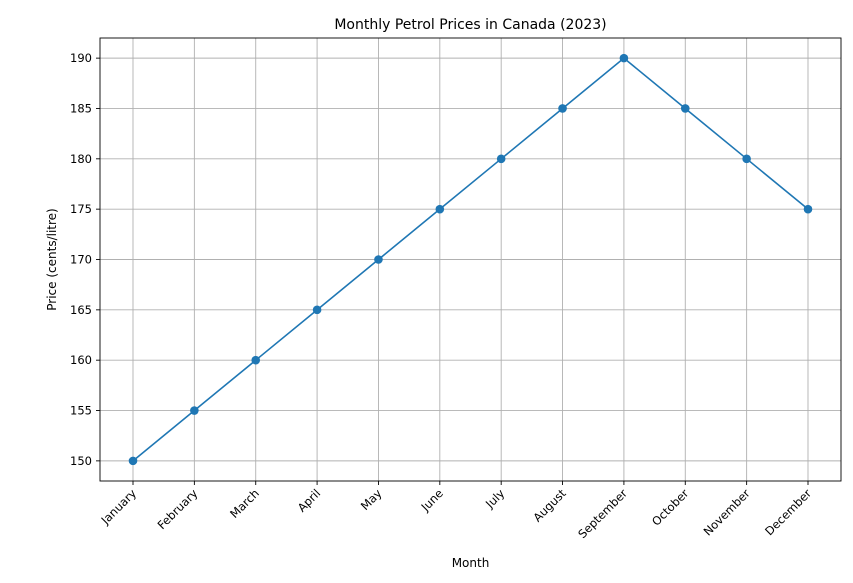 This screenshot has width=853, height=583. What do you see at coordinates (244, 503) in the screenshot?
I see `x-tick-label: March` at bounding box center [244, 503].